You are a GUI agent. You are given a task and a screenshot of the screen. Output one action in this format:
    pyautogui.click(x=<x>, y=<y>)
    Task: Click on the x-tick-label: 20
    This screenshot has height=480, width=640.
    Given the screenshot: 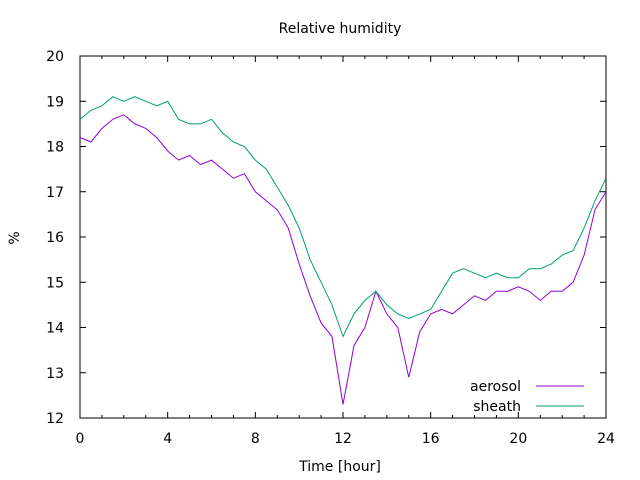 What is the action you would take?
    pyautogui.click(x=518, y=439)
    